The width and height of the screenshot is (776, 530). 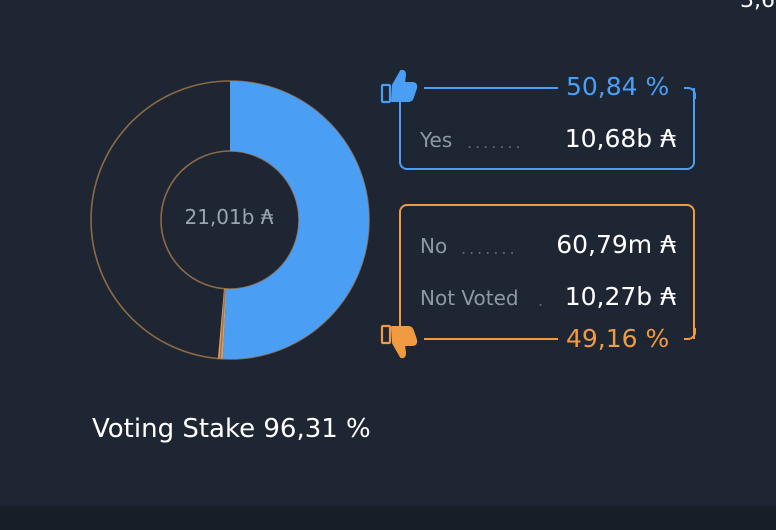 I want to click on not-voted-row-label: Not Voted, so click(x=469, y=298).